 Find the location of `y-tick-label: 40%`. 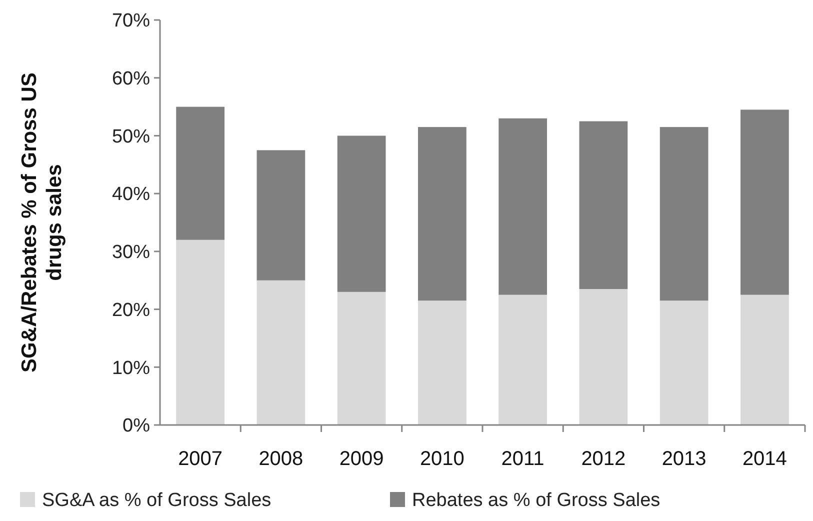

y-tick-label: 40% is located at coordinates (131, 195).